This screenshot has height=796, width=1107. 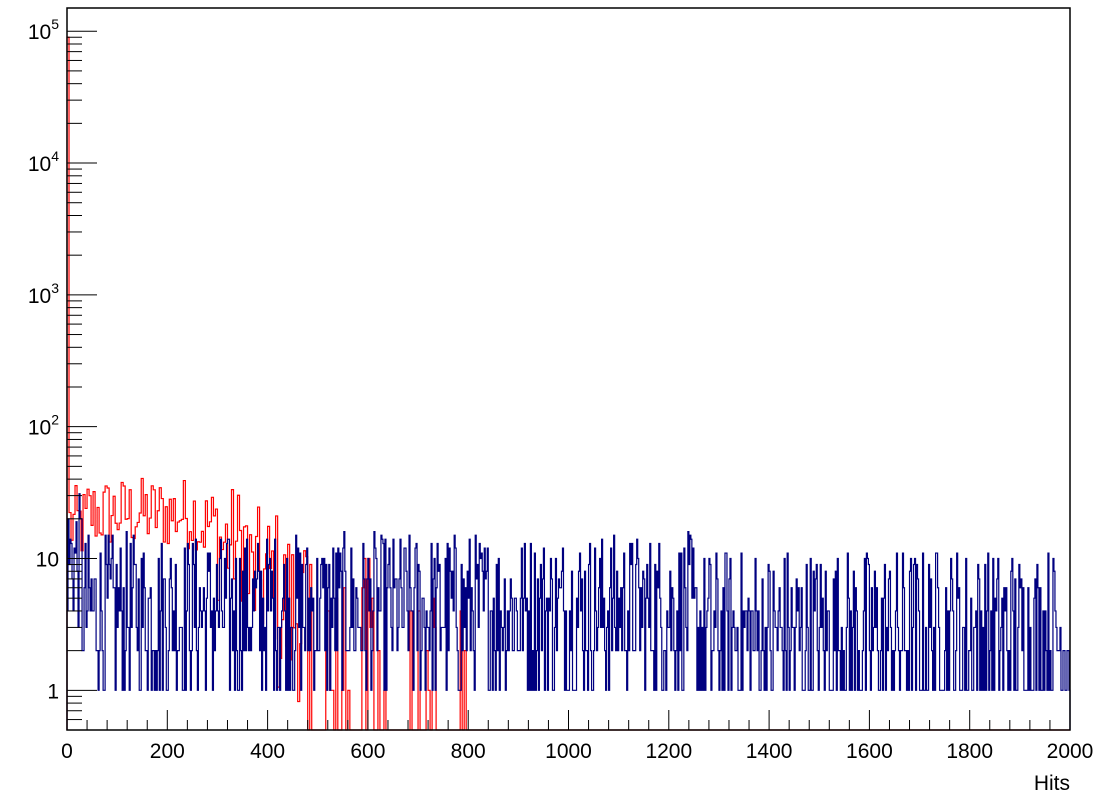 I want to click on x-tick-label: 400, so click(x=267, y=751).